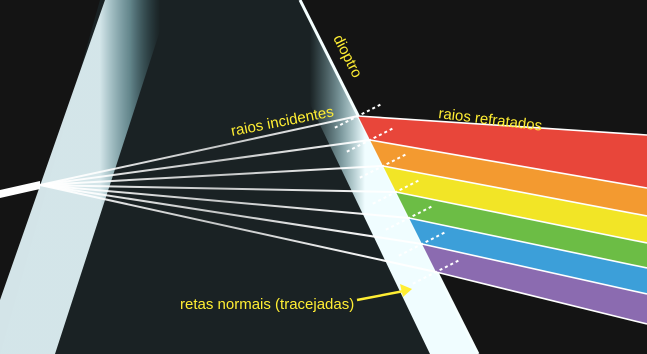 This screenshot has width=647, height=354. I want to click on retas-normais-label: retas normais (tracejadas), so click(267, 304).